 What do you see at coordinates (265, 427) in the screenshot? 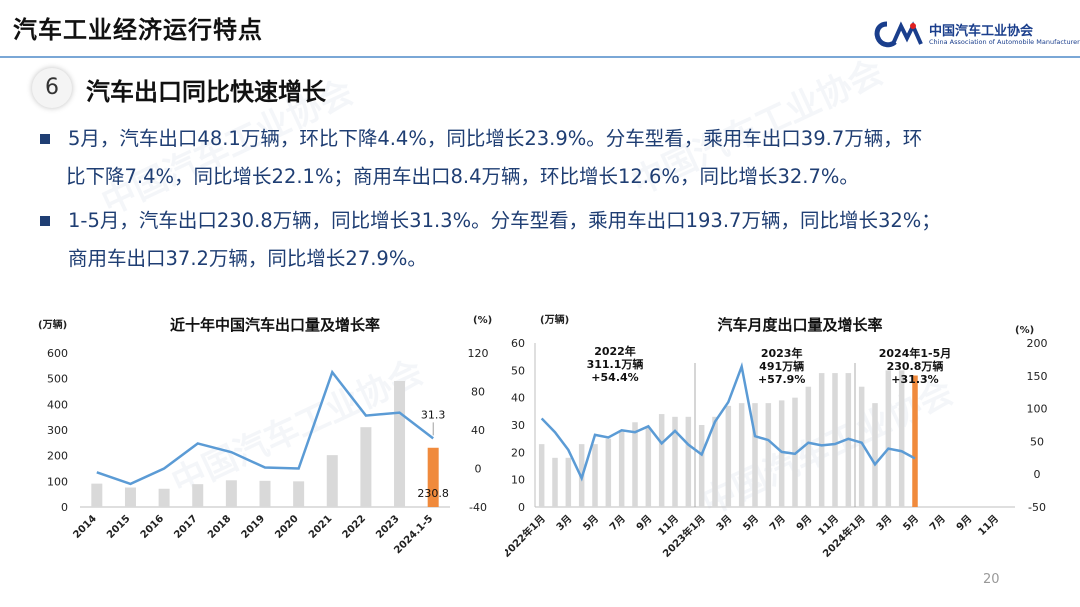
I see `growth-line` at bounding box center [265, 427].